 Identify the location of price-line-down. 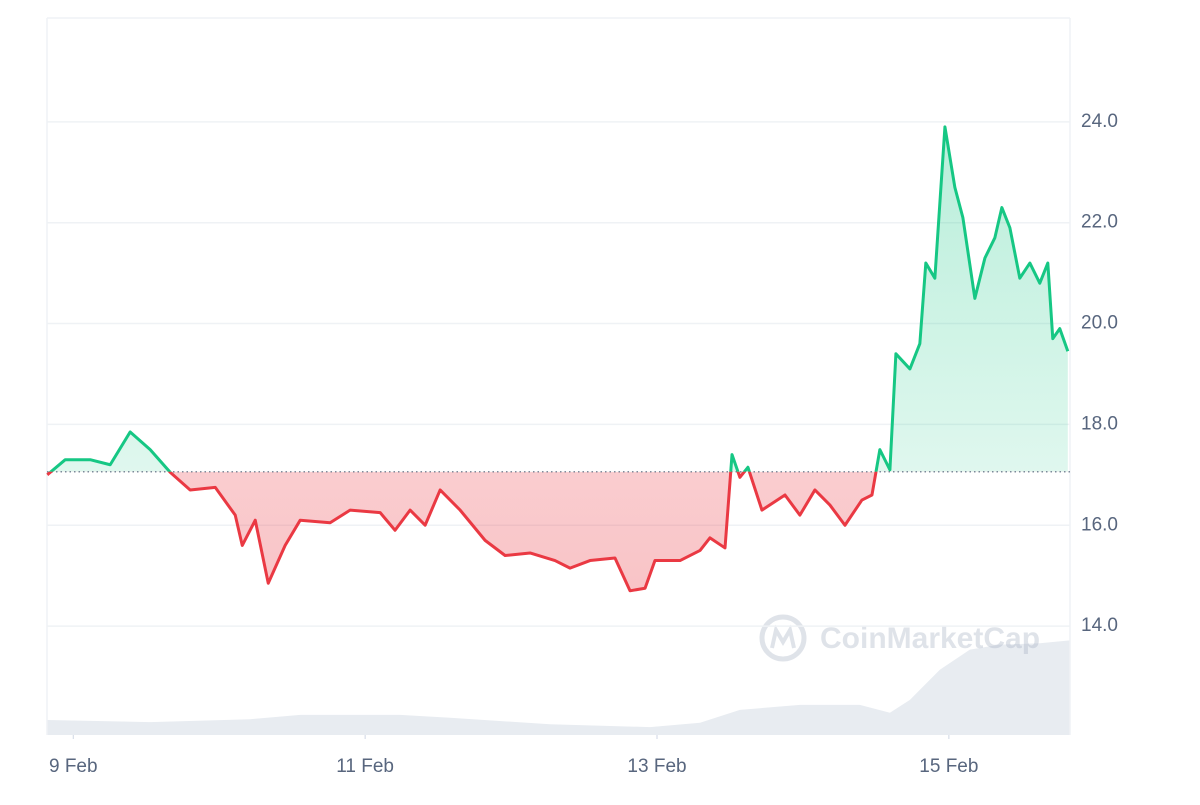
(462, 532).